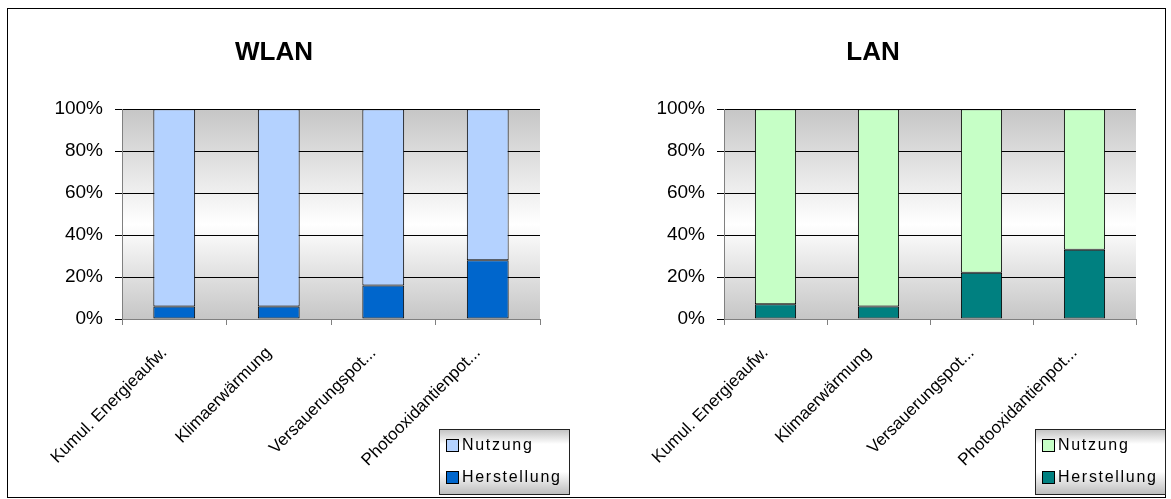  What do you see at coordinates (873, 50) in the screenshot?
I see `chart-title: LAN` at bounding box center [873, 50].